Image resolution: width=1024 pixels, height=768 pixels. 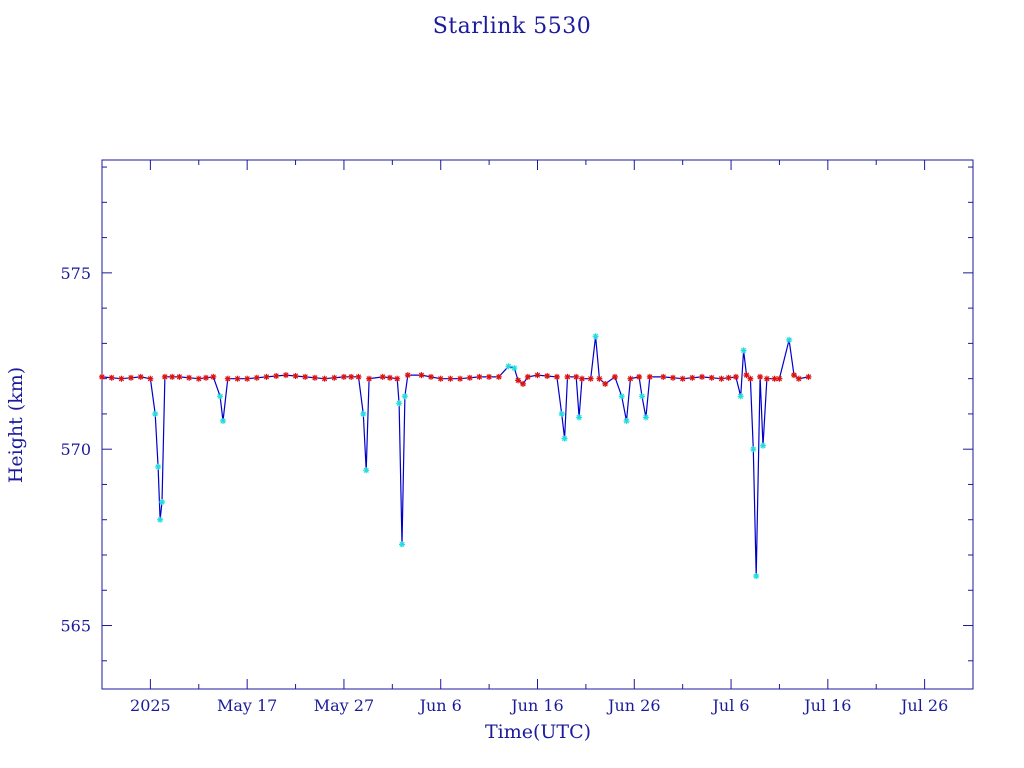 I want to click on y-tick-label: 575, so click(x=75, y=273).